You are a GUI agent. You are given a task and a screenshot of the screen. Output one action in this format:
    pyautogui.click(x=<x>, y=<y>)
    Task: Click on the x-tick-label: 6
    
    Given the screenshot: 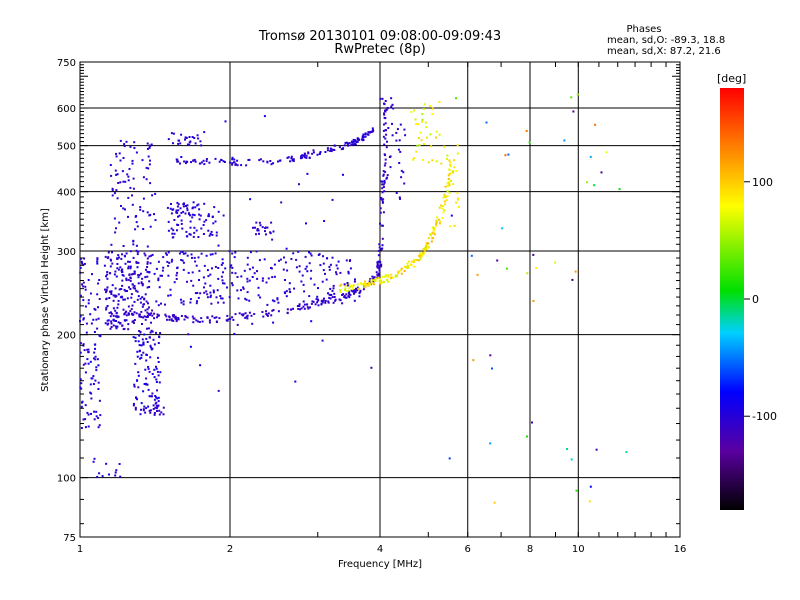 What is the action you would take?
    pyautogui.click(x=468, y=549)
    